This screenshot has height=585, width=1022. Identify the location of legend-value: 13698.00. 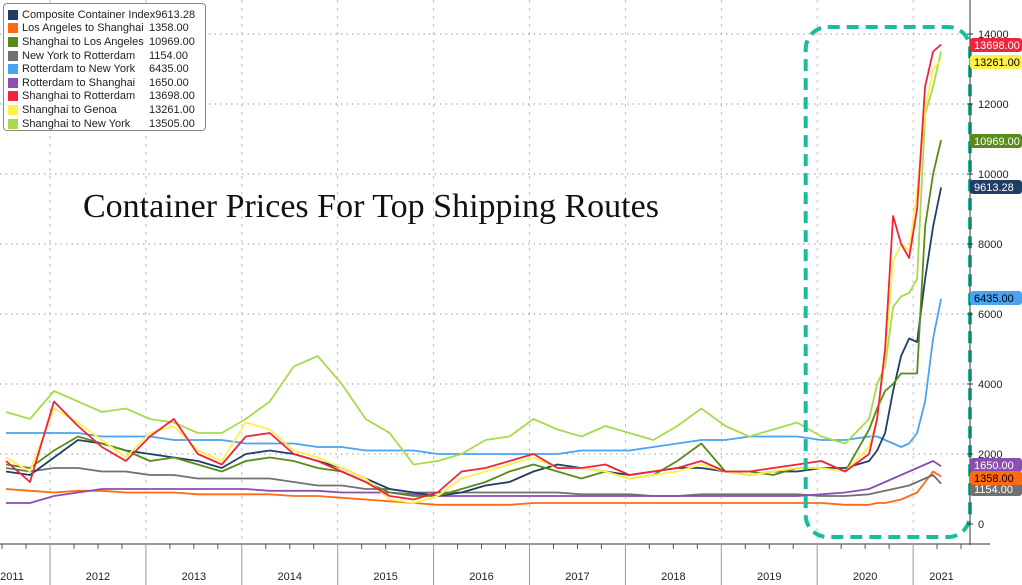
(172, 96).